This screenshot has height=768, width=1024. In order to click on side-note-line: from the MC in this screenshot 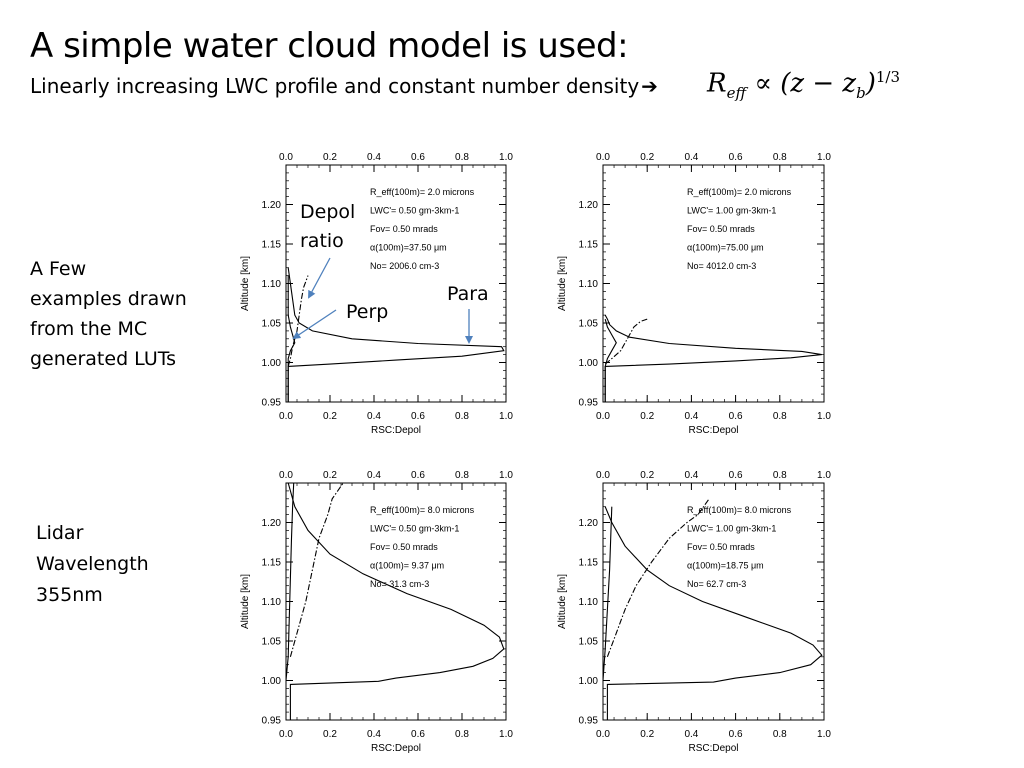, I will do `click(89, 329)`.